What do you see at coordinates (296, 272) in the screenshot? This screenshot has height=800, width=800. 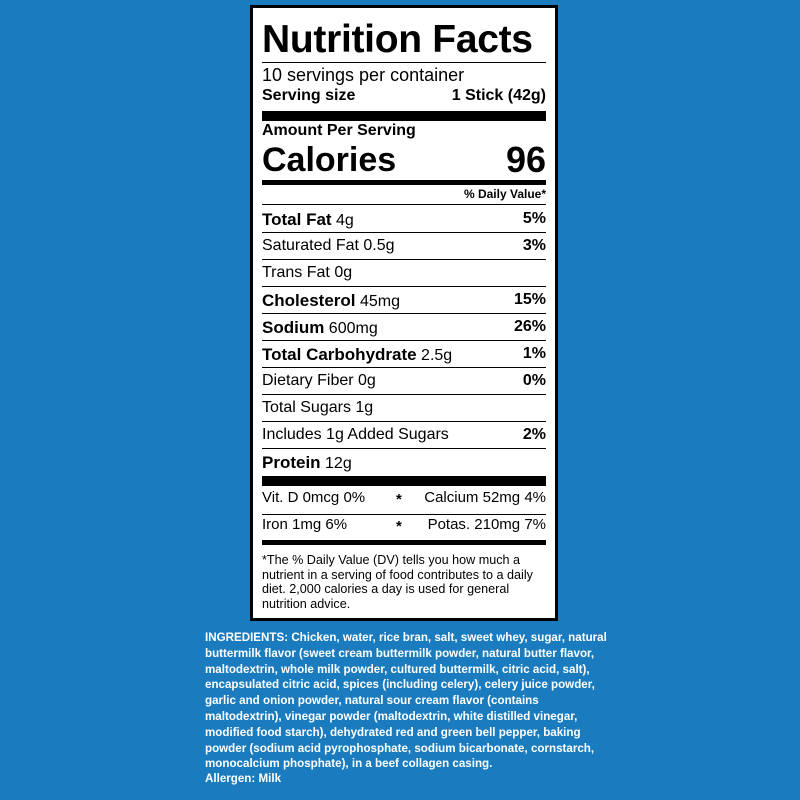 I see `nutrient-label: Trans Fat` at bounding box center [296, 272].